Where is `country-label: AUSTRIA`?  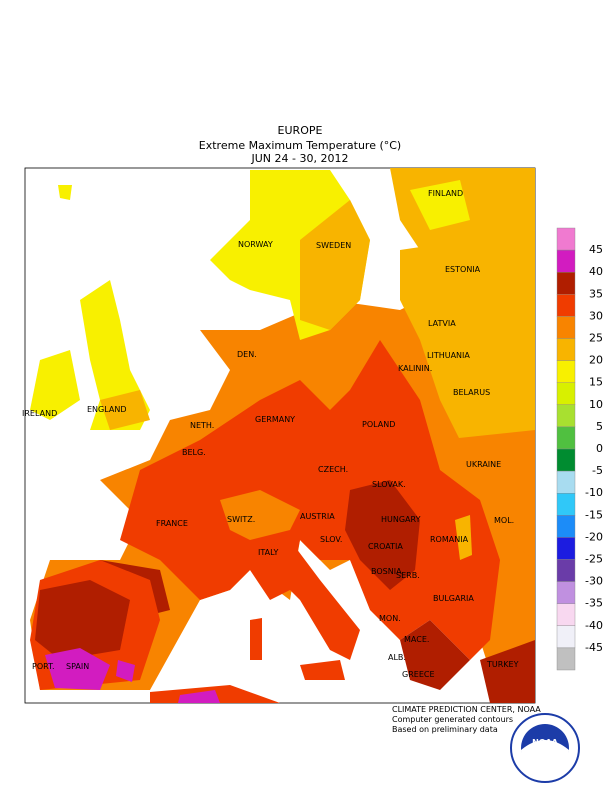 country-label: AUSTRIA is located at coordinates (317, 516).